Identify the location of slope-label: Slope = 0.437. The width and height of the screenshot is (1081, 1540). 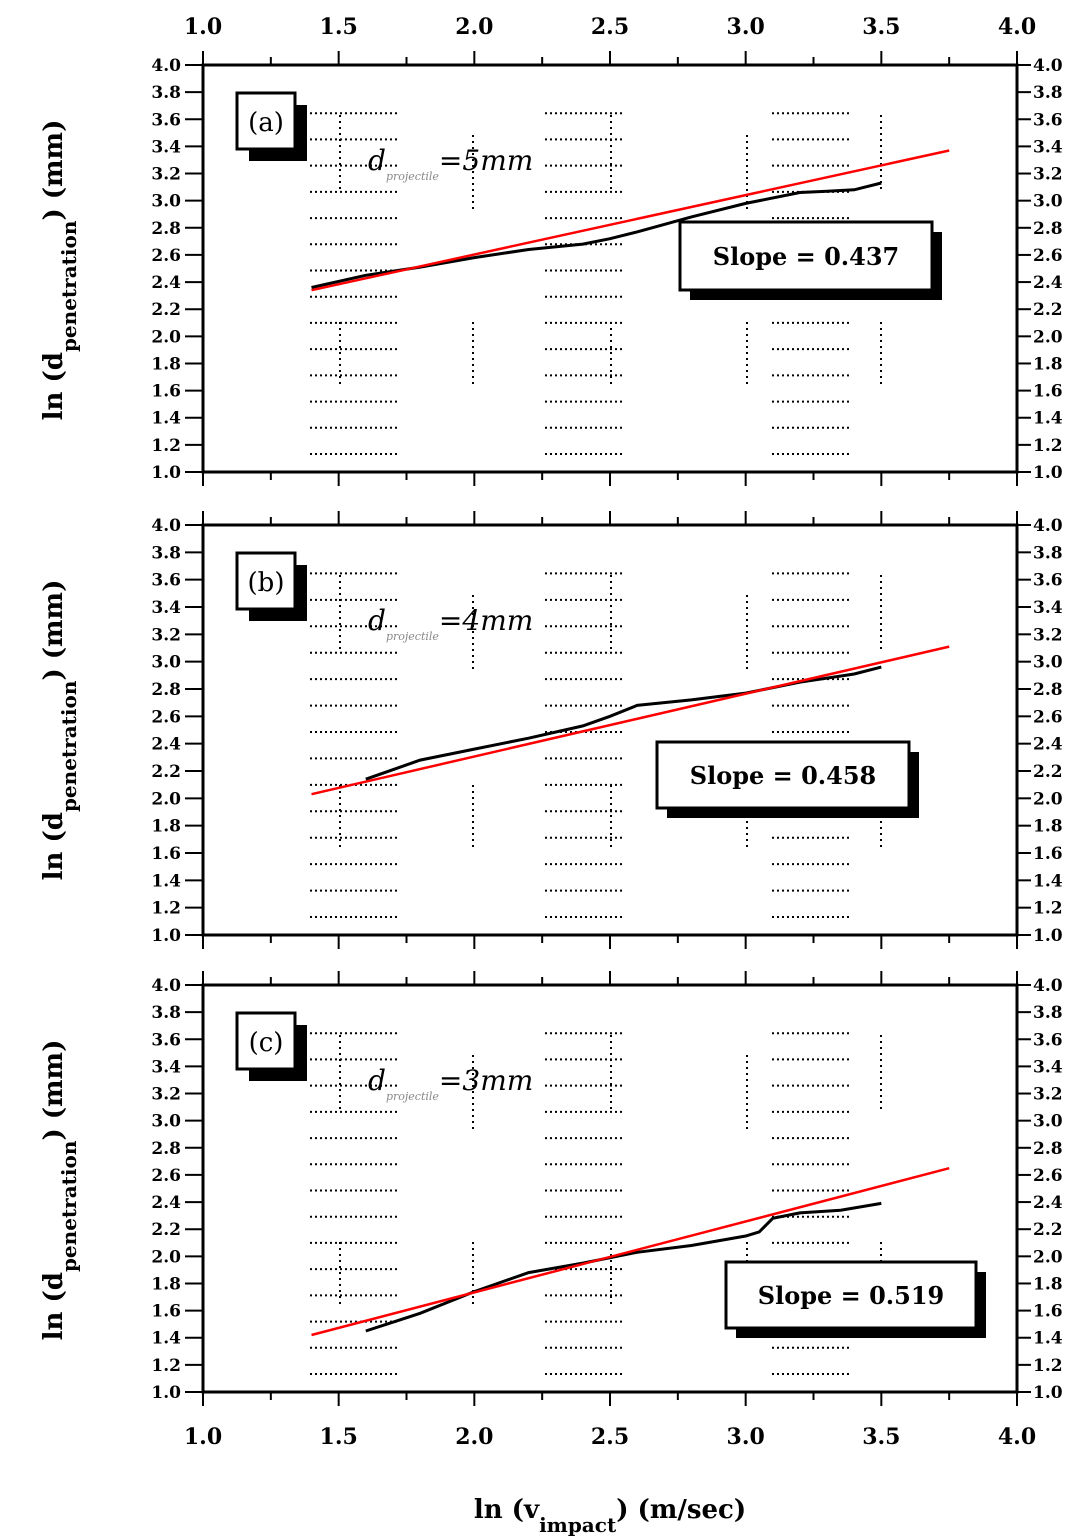
(806, 256).